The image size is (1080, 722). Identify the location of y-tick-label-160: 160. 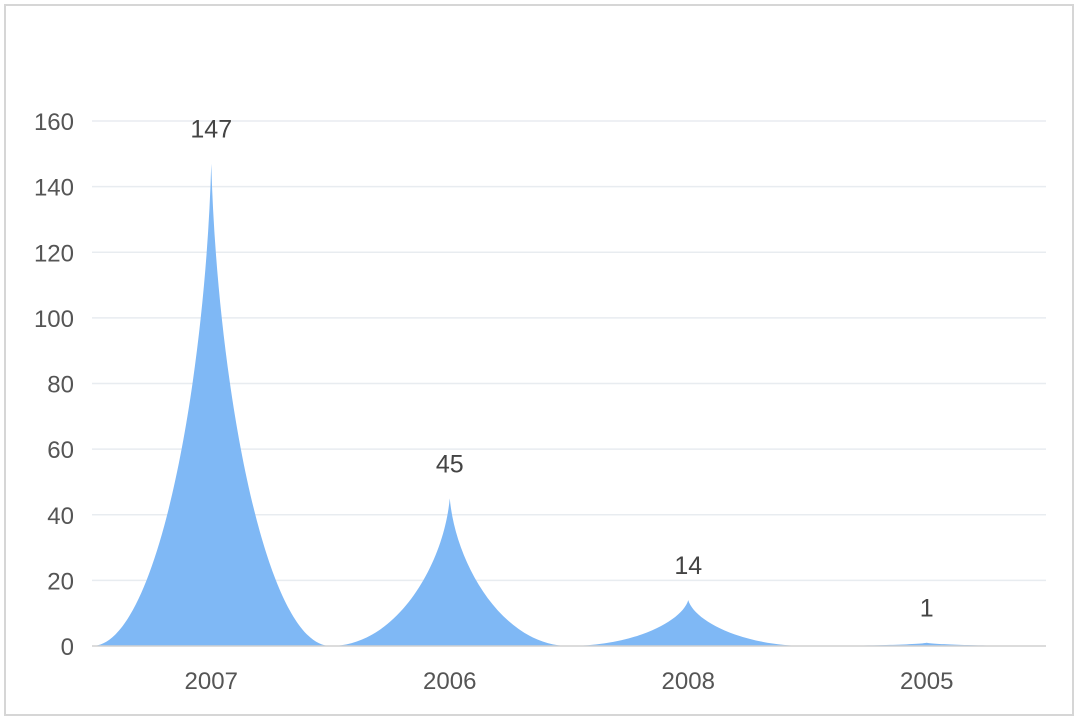
(54, 122).